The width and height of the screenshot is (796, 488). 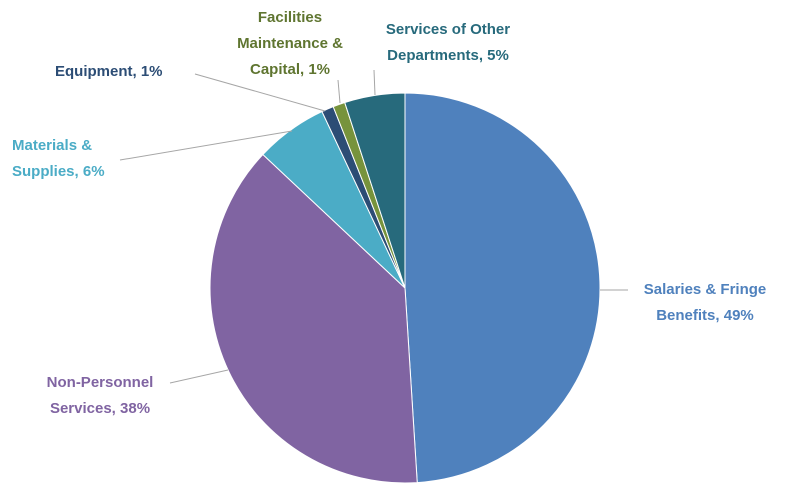 I want to click on slice-label: Capital, 1%, so click(x=290, y=69).